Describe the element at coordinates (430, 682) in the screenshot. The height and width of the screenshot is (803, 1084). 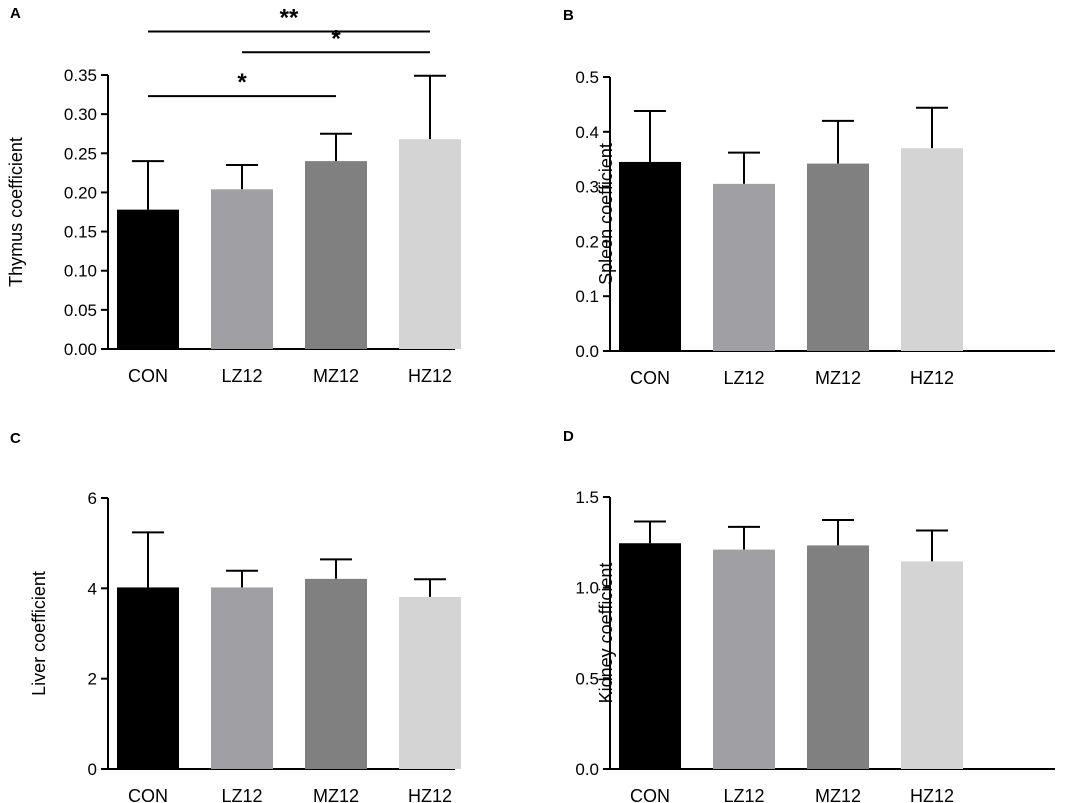
I see `bar-c-hz12` at that location.